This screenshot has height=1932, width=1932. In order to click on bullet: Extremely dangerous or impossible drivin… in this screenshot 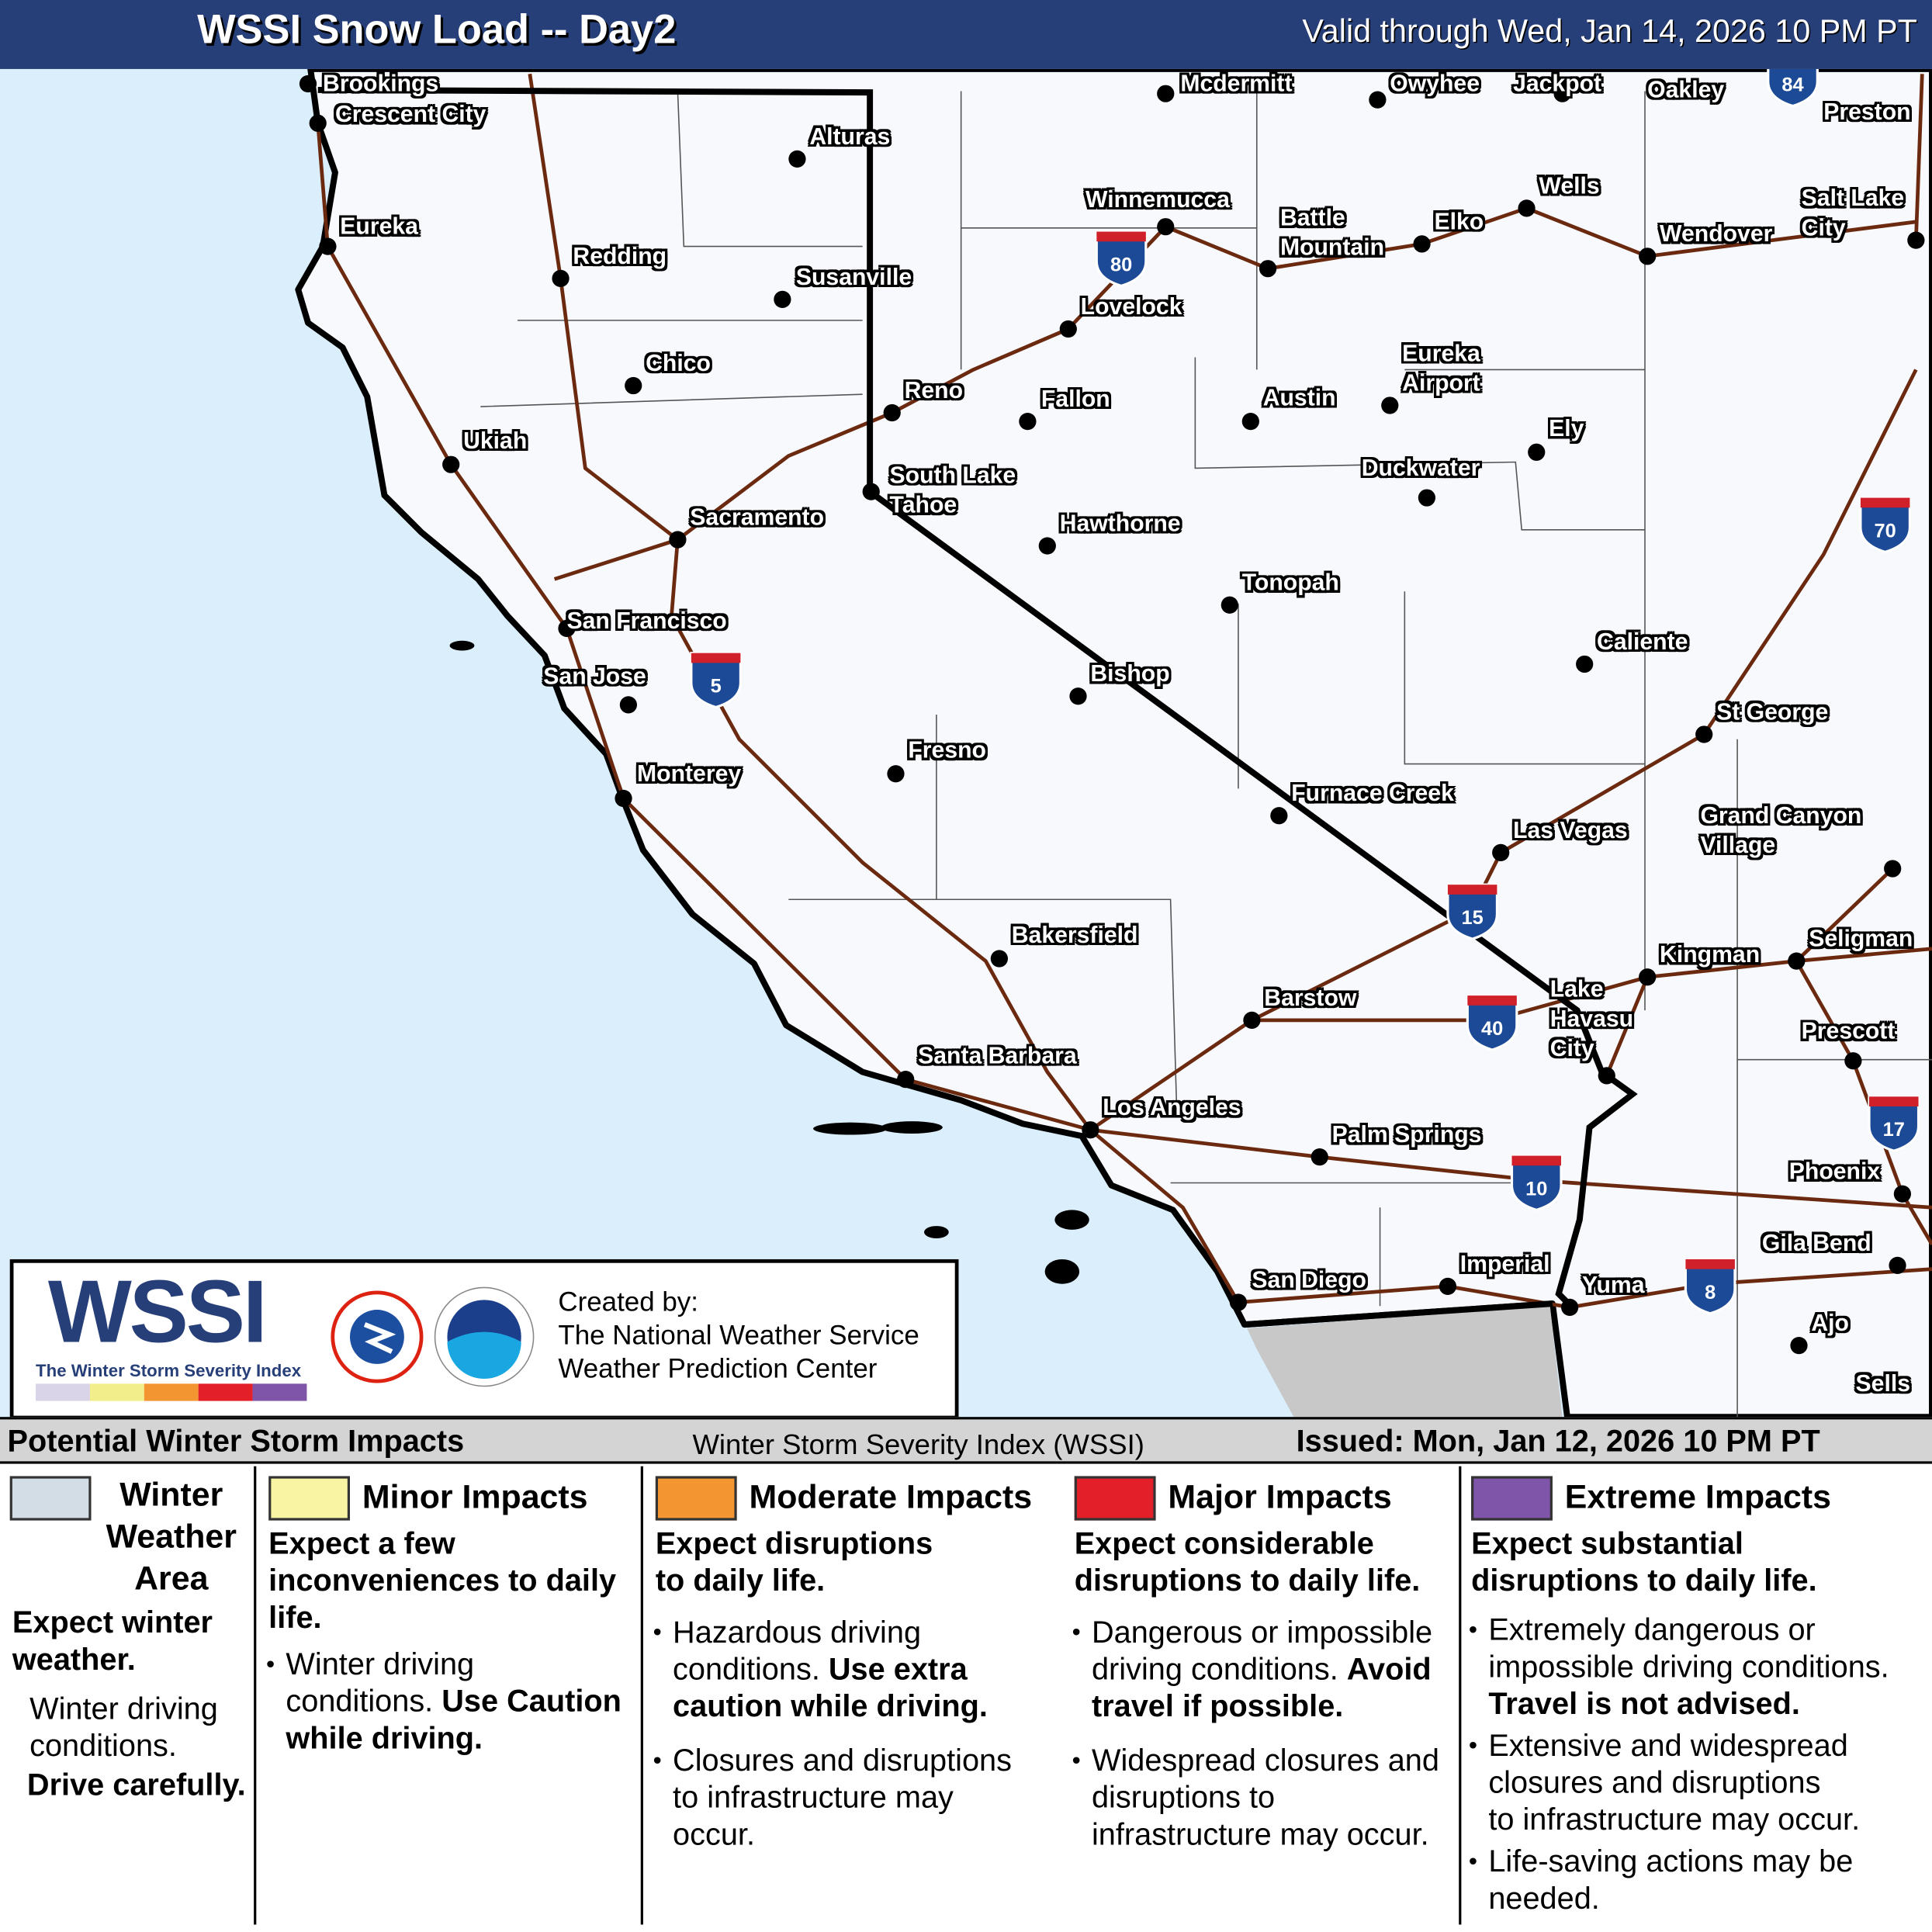, I will do `click(1701, 1668)`.